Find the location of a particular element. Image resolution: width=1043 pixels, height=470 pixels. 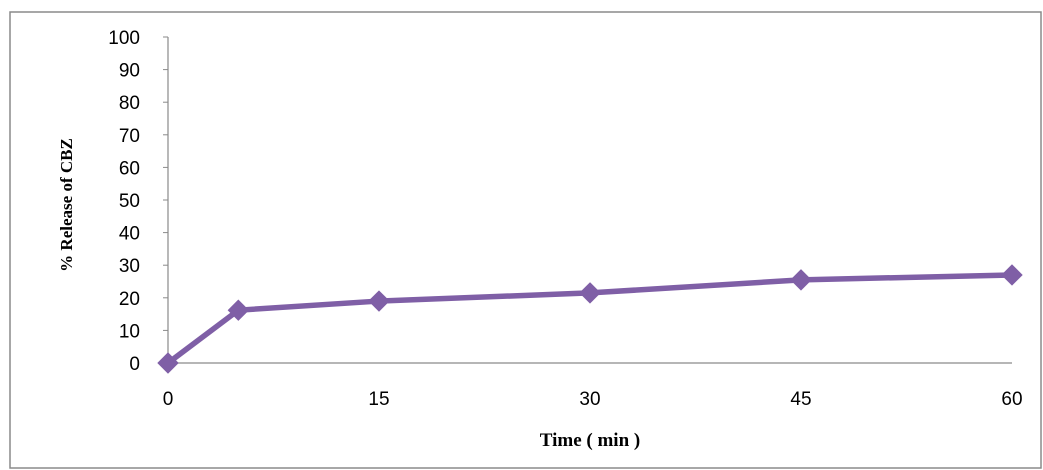

x-tick-label: 0 is located at coordinates (168, 399).